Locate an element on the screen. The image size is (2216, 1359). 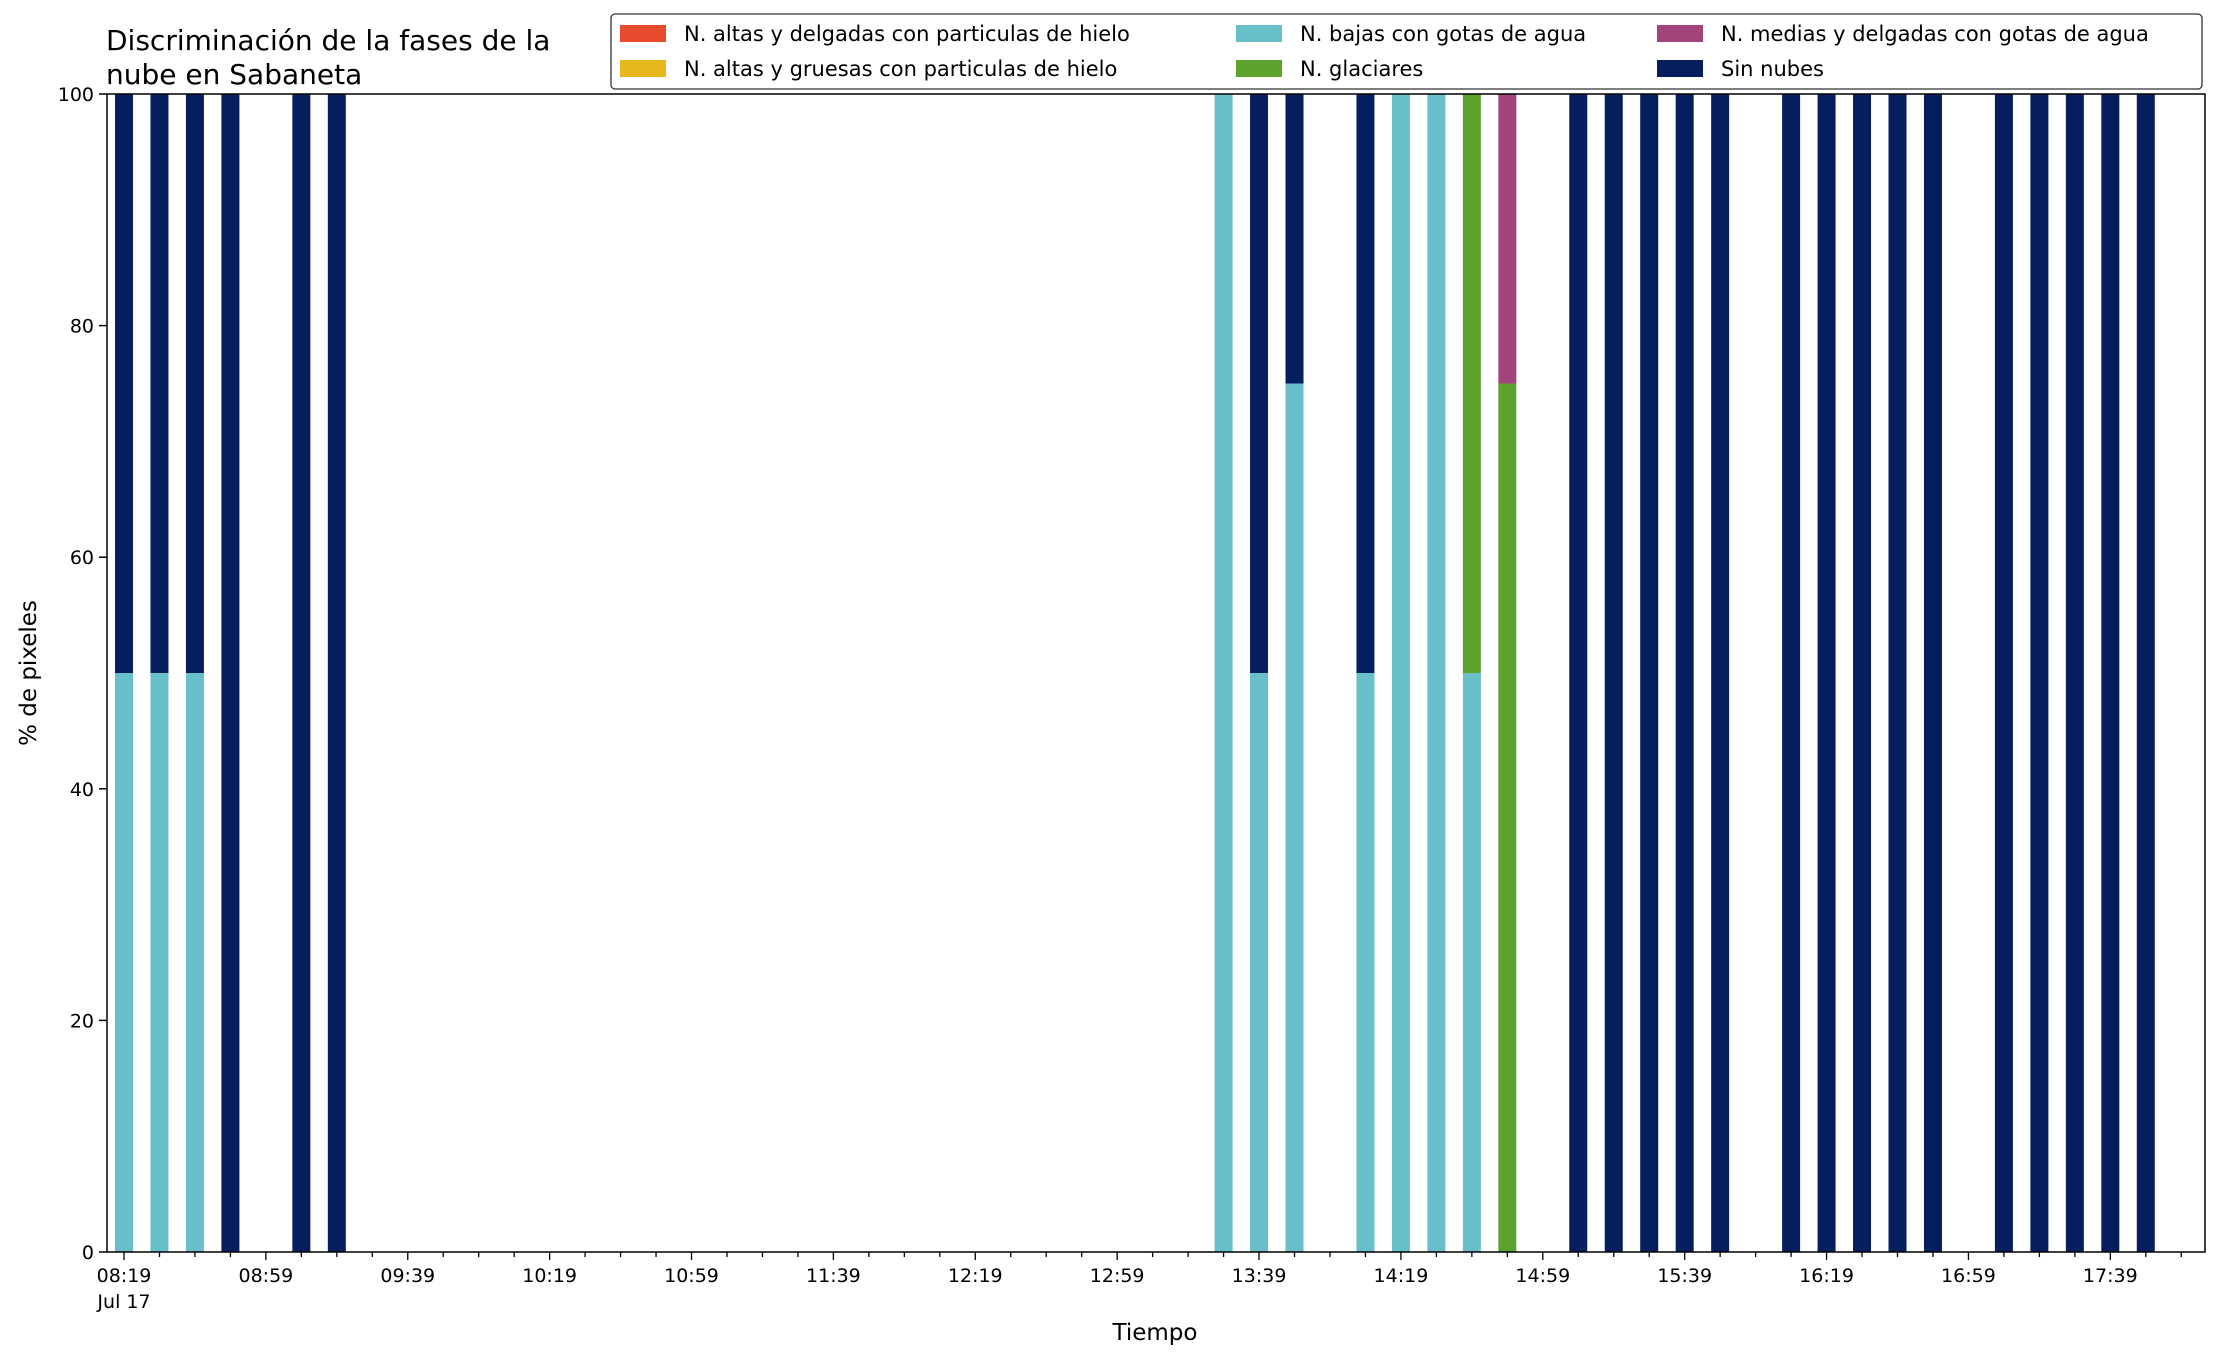
bar-15:39-series-5 is located at coordinates (1684, 673).